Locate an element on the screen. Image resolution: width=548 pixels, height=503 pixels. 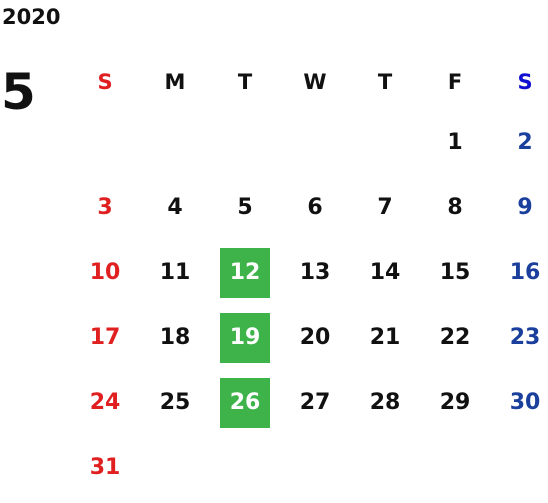
day-cell: 19 is located at coordinates (245, 337).